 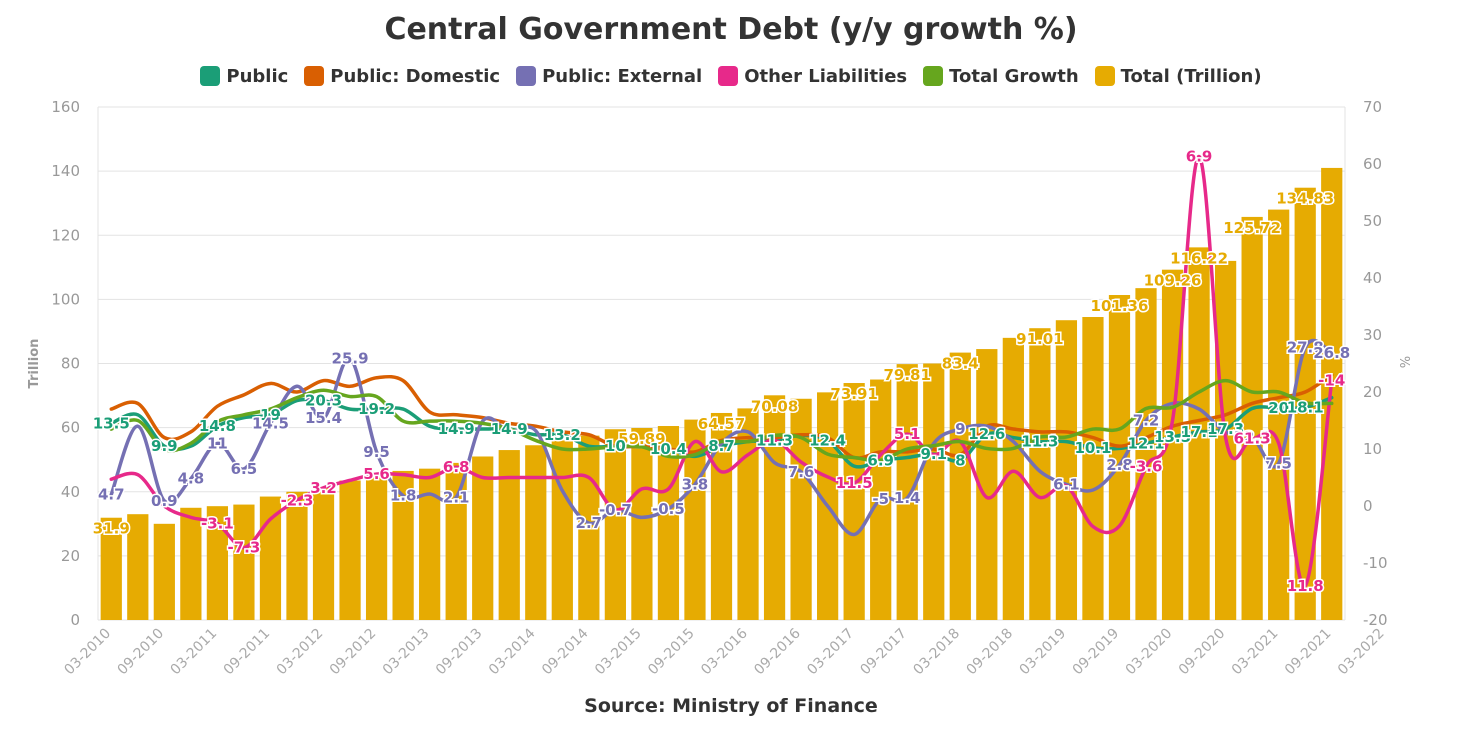 I want to click on y-axis-title-left: Trillion, so click(x=34, y=364).